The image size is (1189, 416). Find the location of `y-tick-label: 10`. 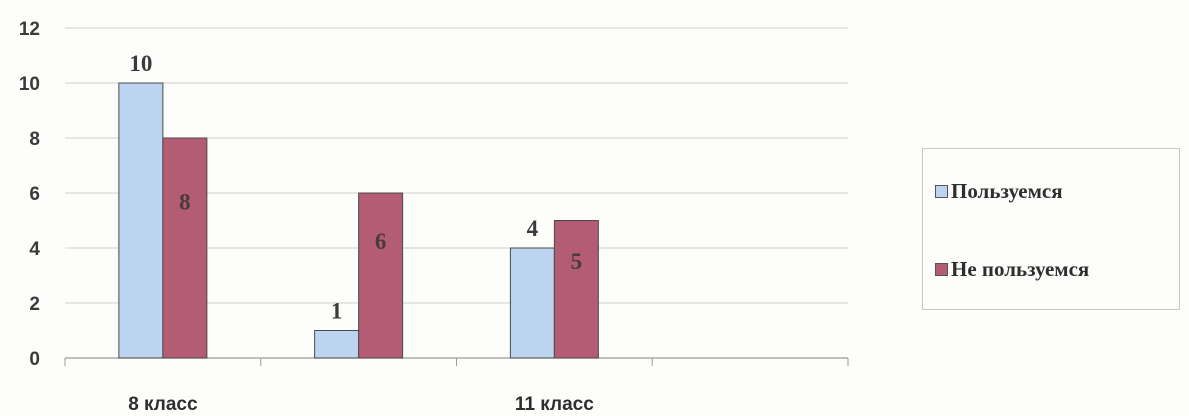

y-tick-label: 10 is located at coordinates (29, 84).